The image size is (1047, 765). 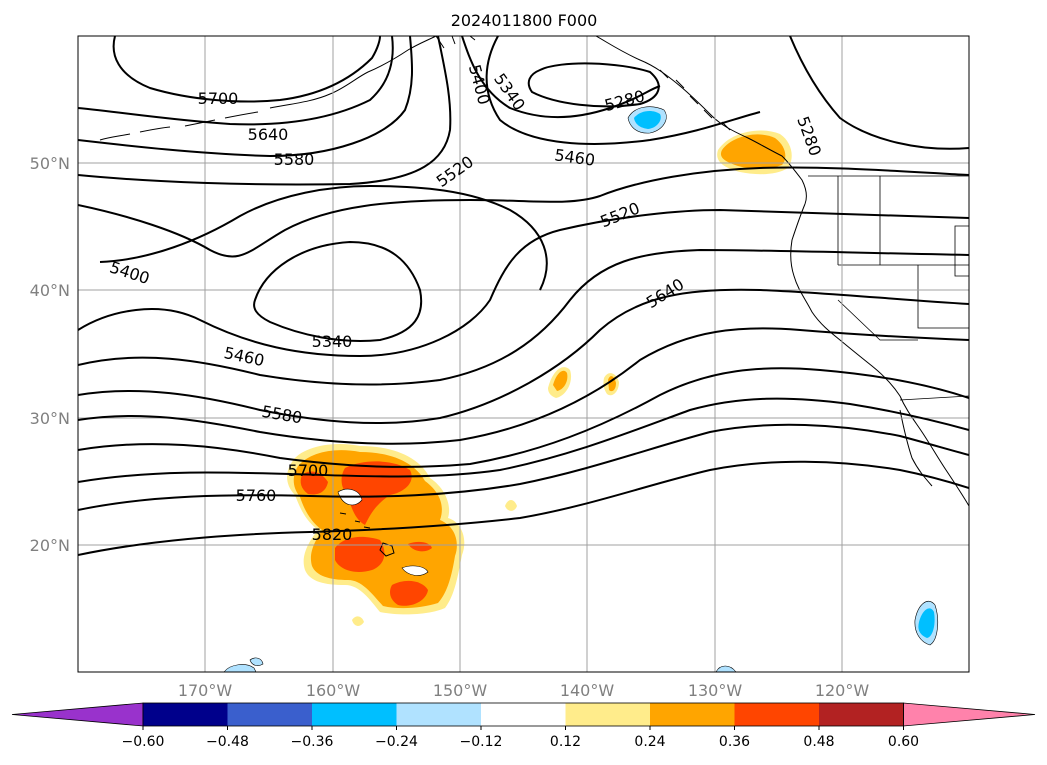 I want to click on contour-5400-west, so click(x=323, y=237).